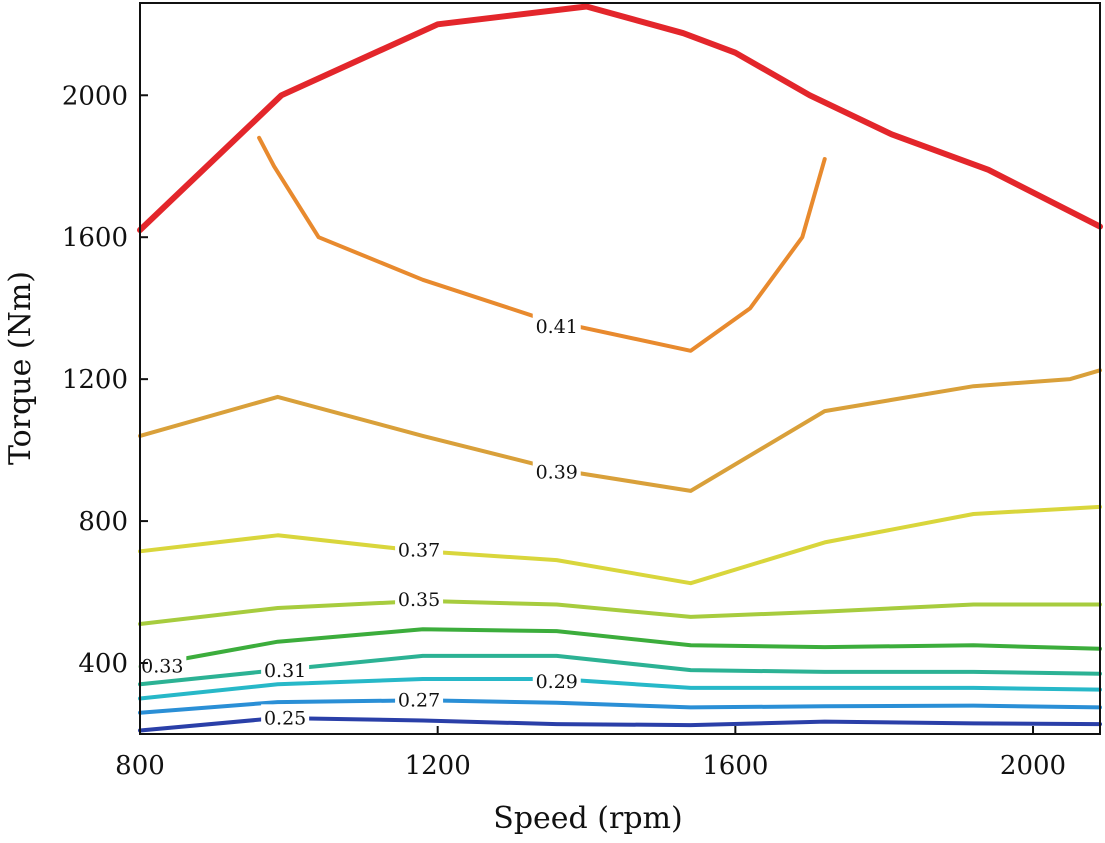 The height and width of the screenshot is (843, 1105). Describe the element at coordinates (162, 667) in the screenshot. I see `contour-label: 0.33` at that location.